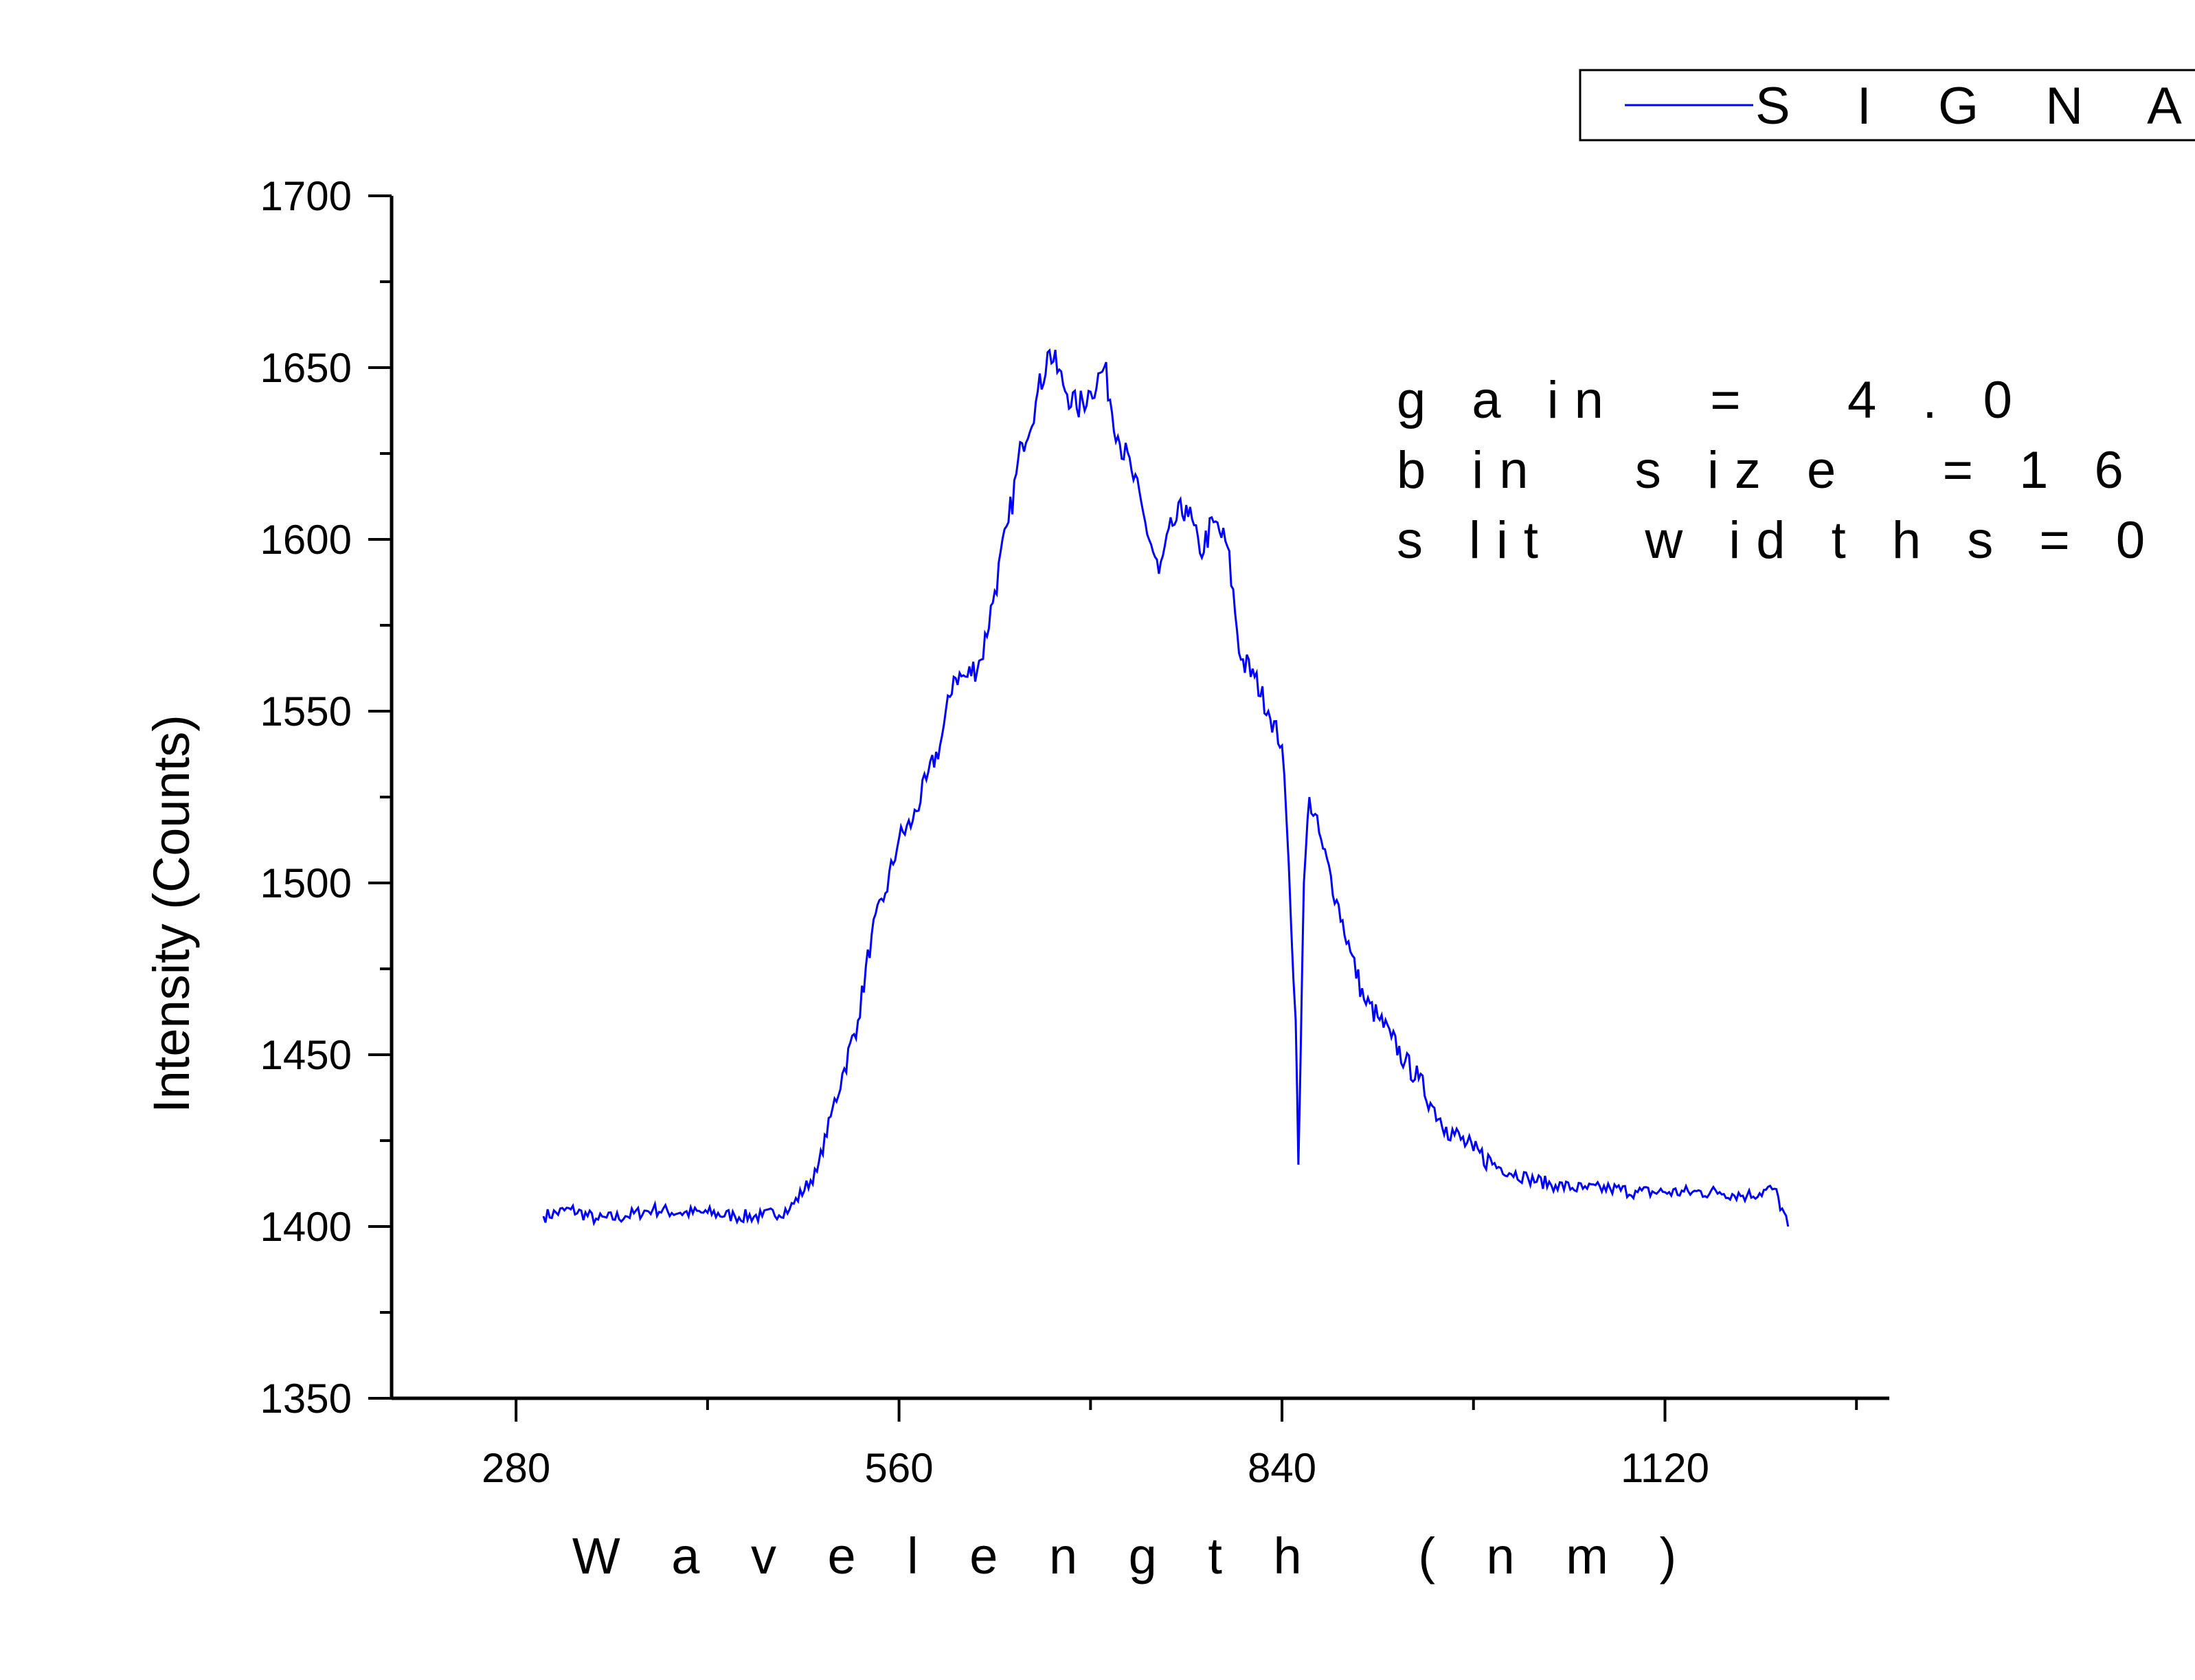 The image size is (2195, 1680). I want to click on x-tick-label: 280, so click(516, 1468).